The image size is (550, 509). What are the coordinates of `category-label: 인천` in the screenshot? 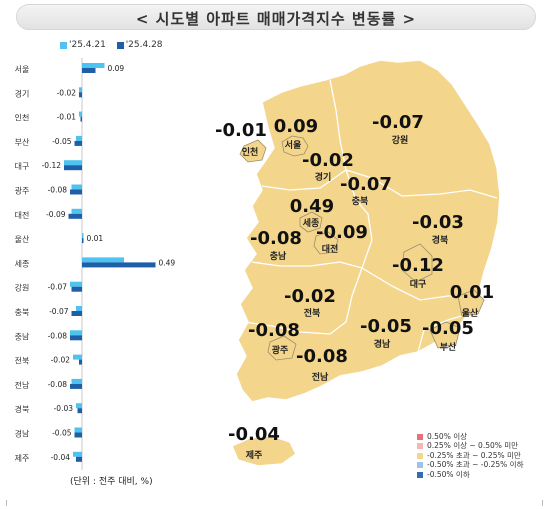 It's located at (22, 118).